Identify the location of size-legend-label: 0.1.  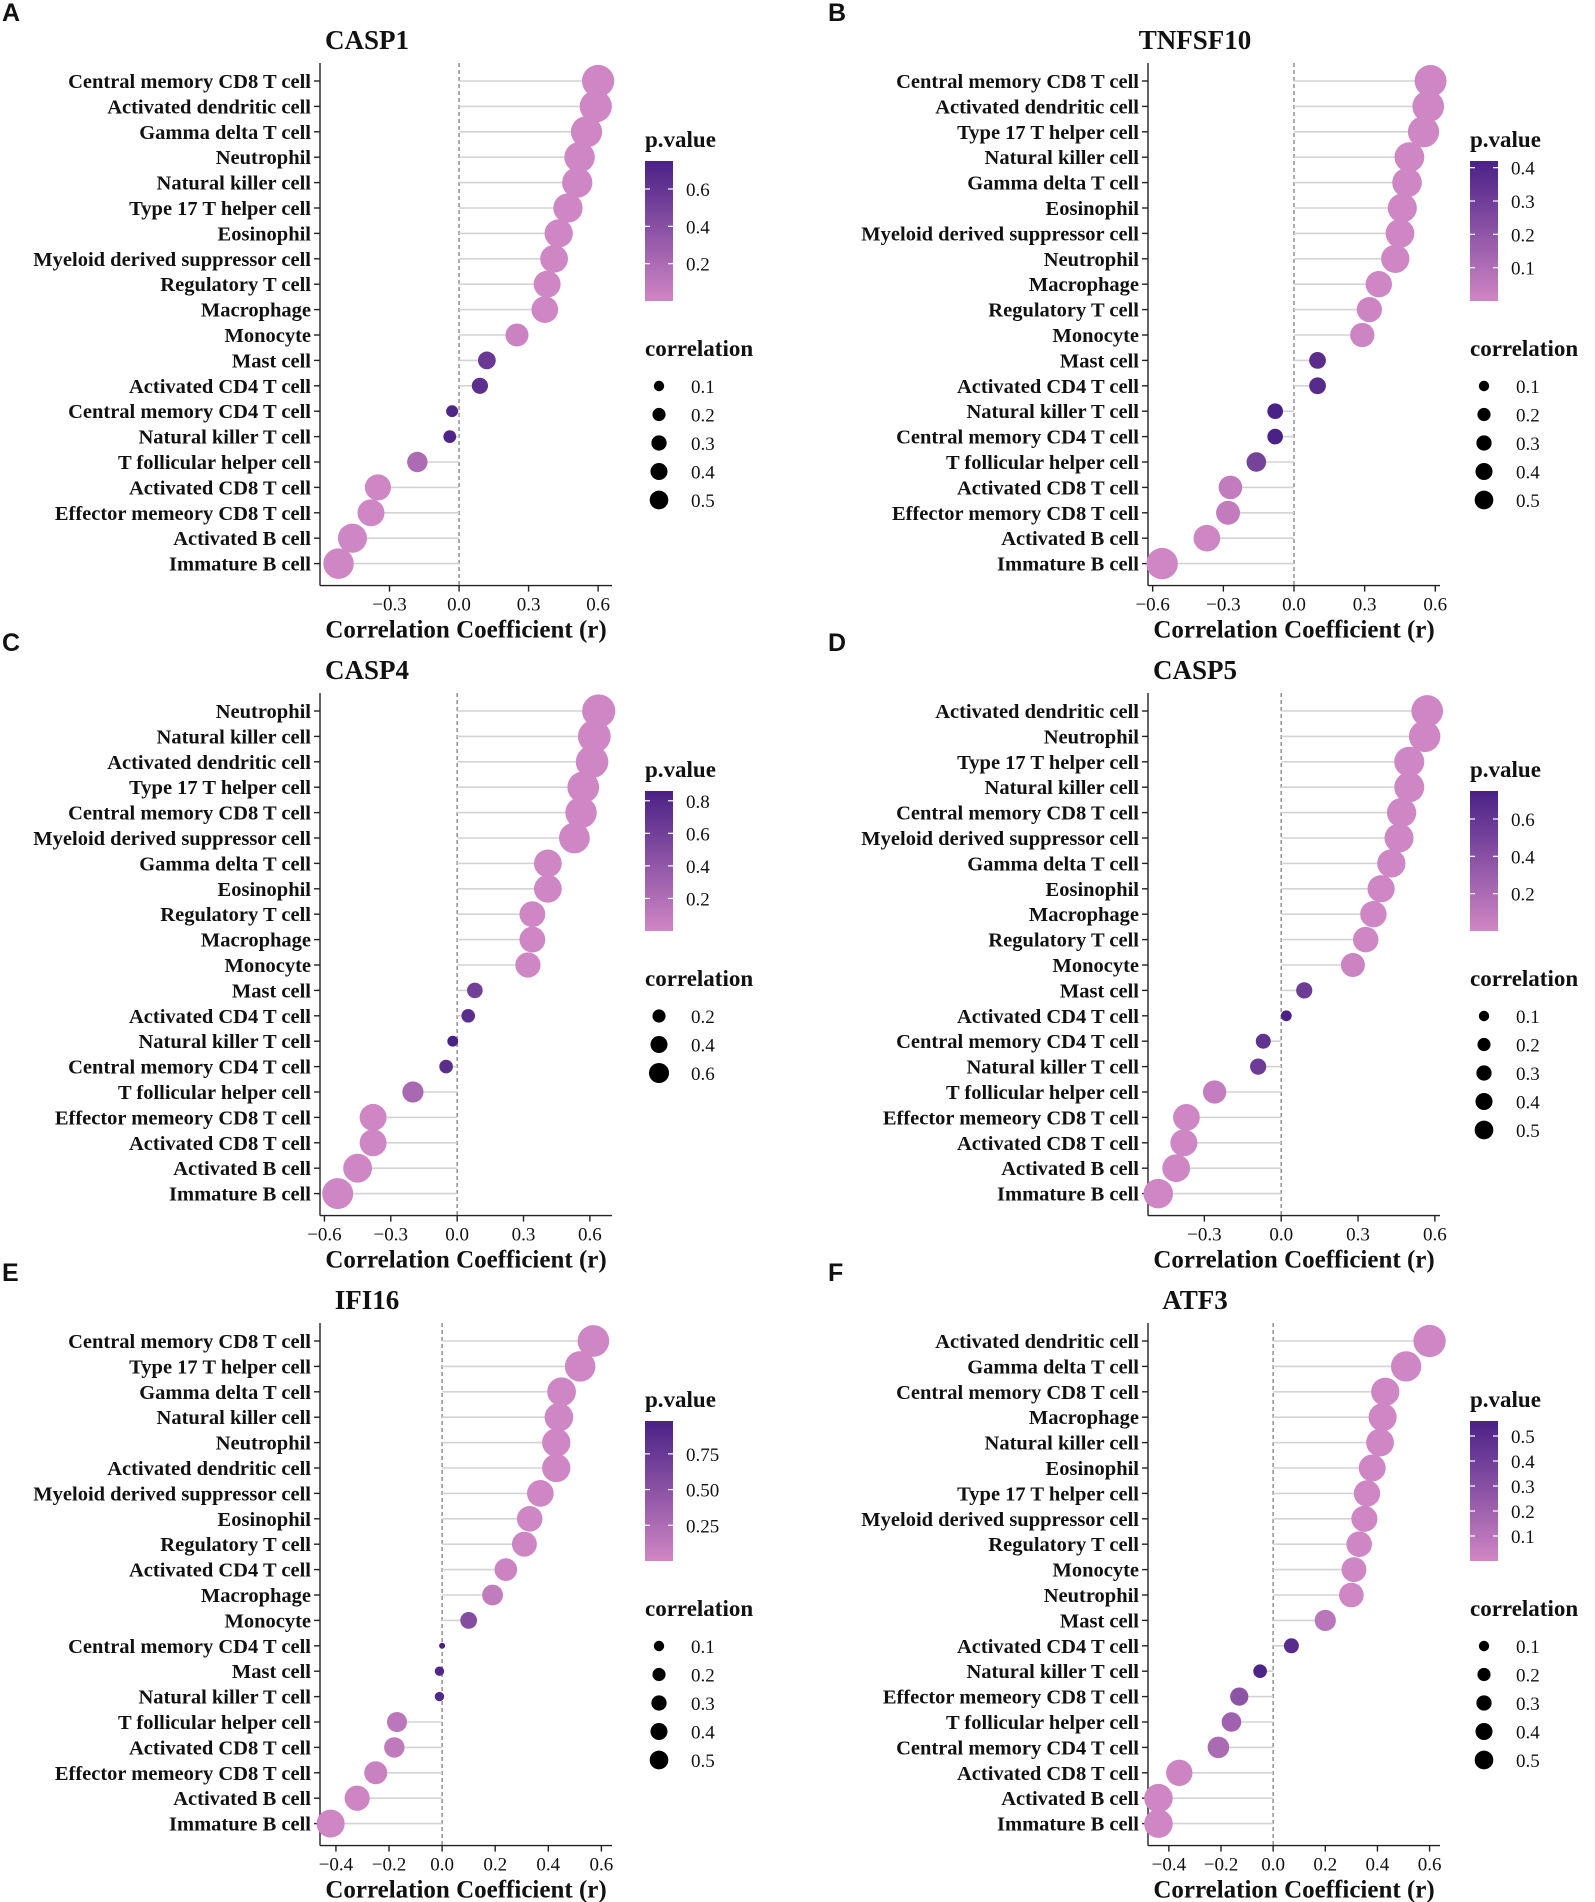
(703, 387).